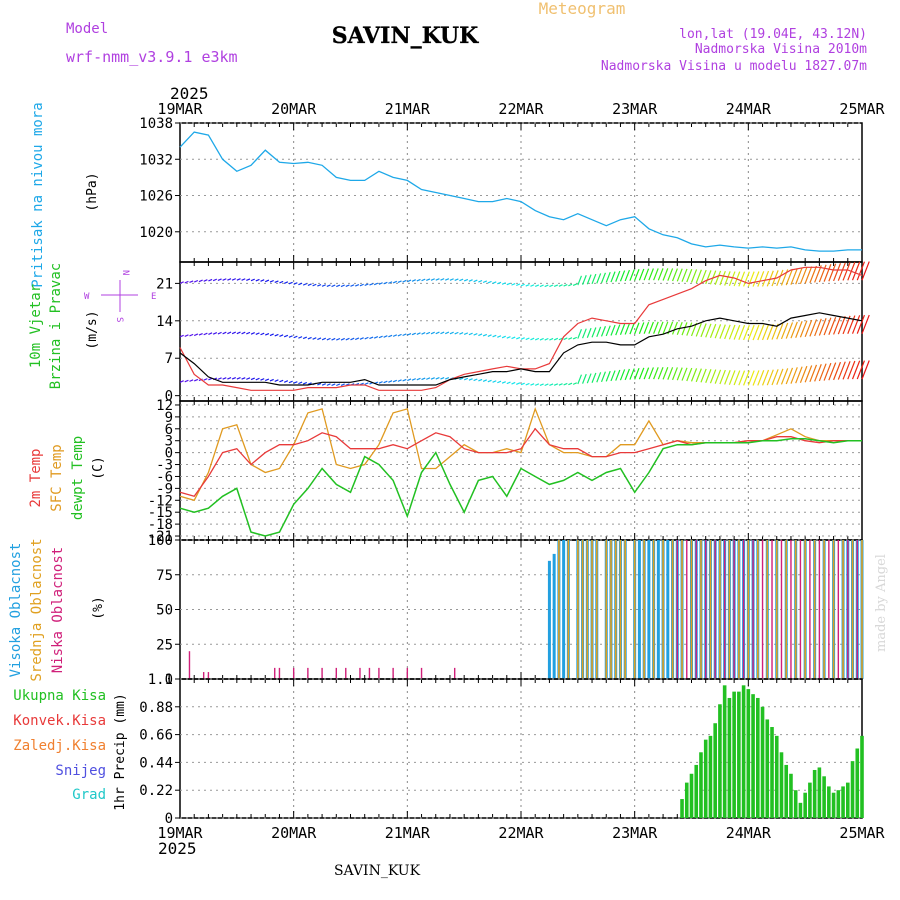  What do you see at coordinates (156, 233) in the screenshot?
I see `y-tick-label: 1020` at bounding box center [156, 233].